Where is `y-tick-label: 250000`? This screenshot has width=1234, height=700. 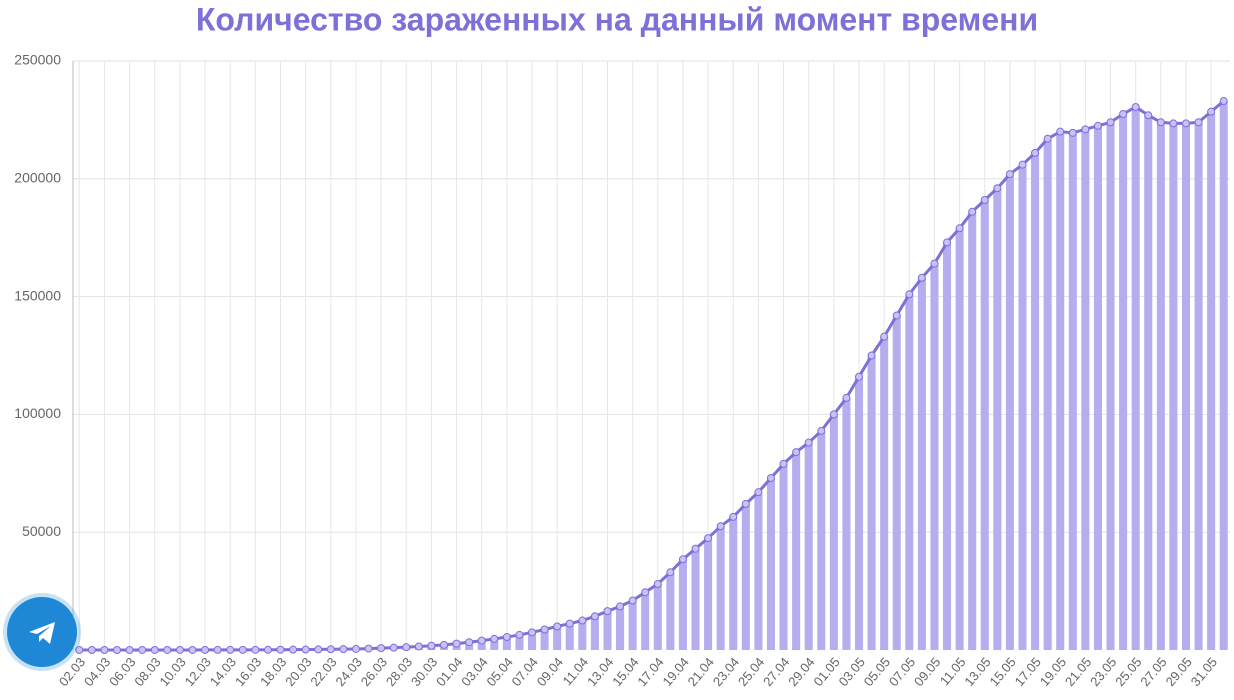
y-tick-label: 250000 is located at coordinates (37, 60).